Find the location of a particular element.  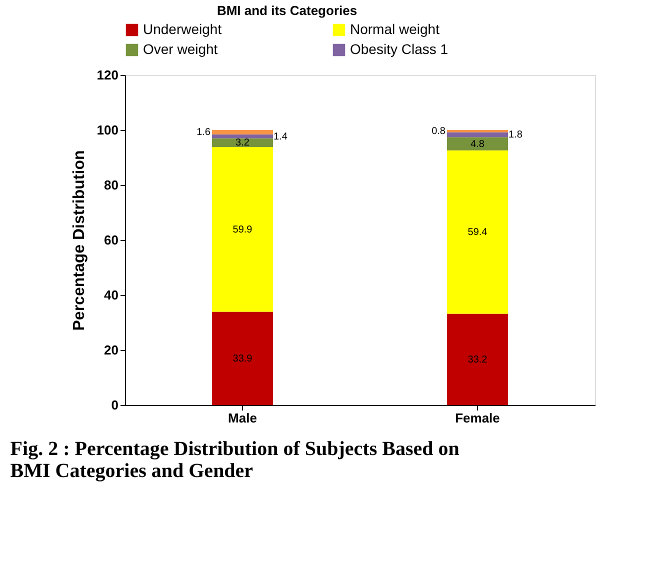

data-label: 3.2 is located at coordinates (243, 143).